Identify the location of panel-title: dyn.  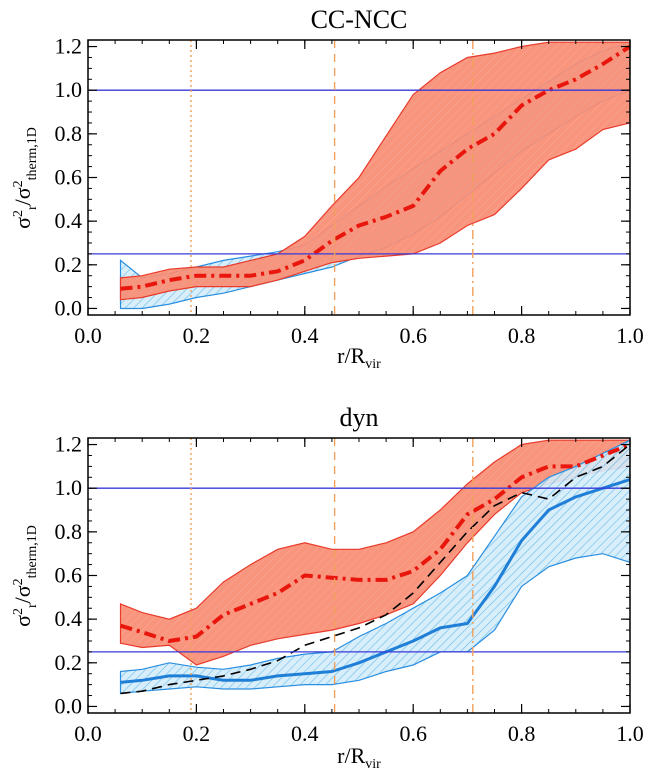
(359, 417).